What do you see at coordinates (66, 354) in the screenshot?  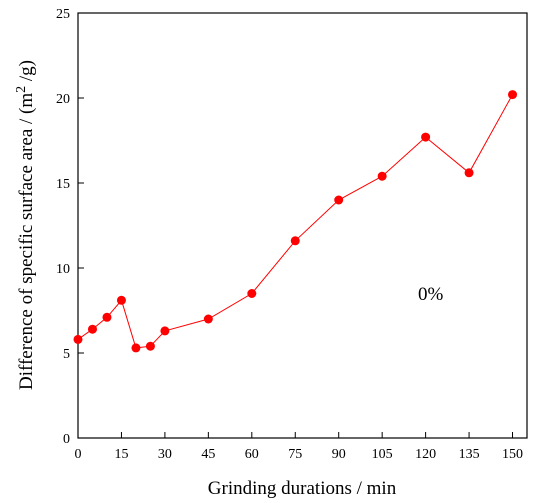 I see `y-tick-label: 5` at bounding box center [66, 354].